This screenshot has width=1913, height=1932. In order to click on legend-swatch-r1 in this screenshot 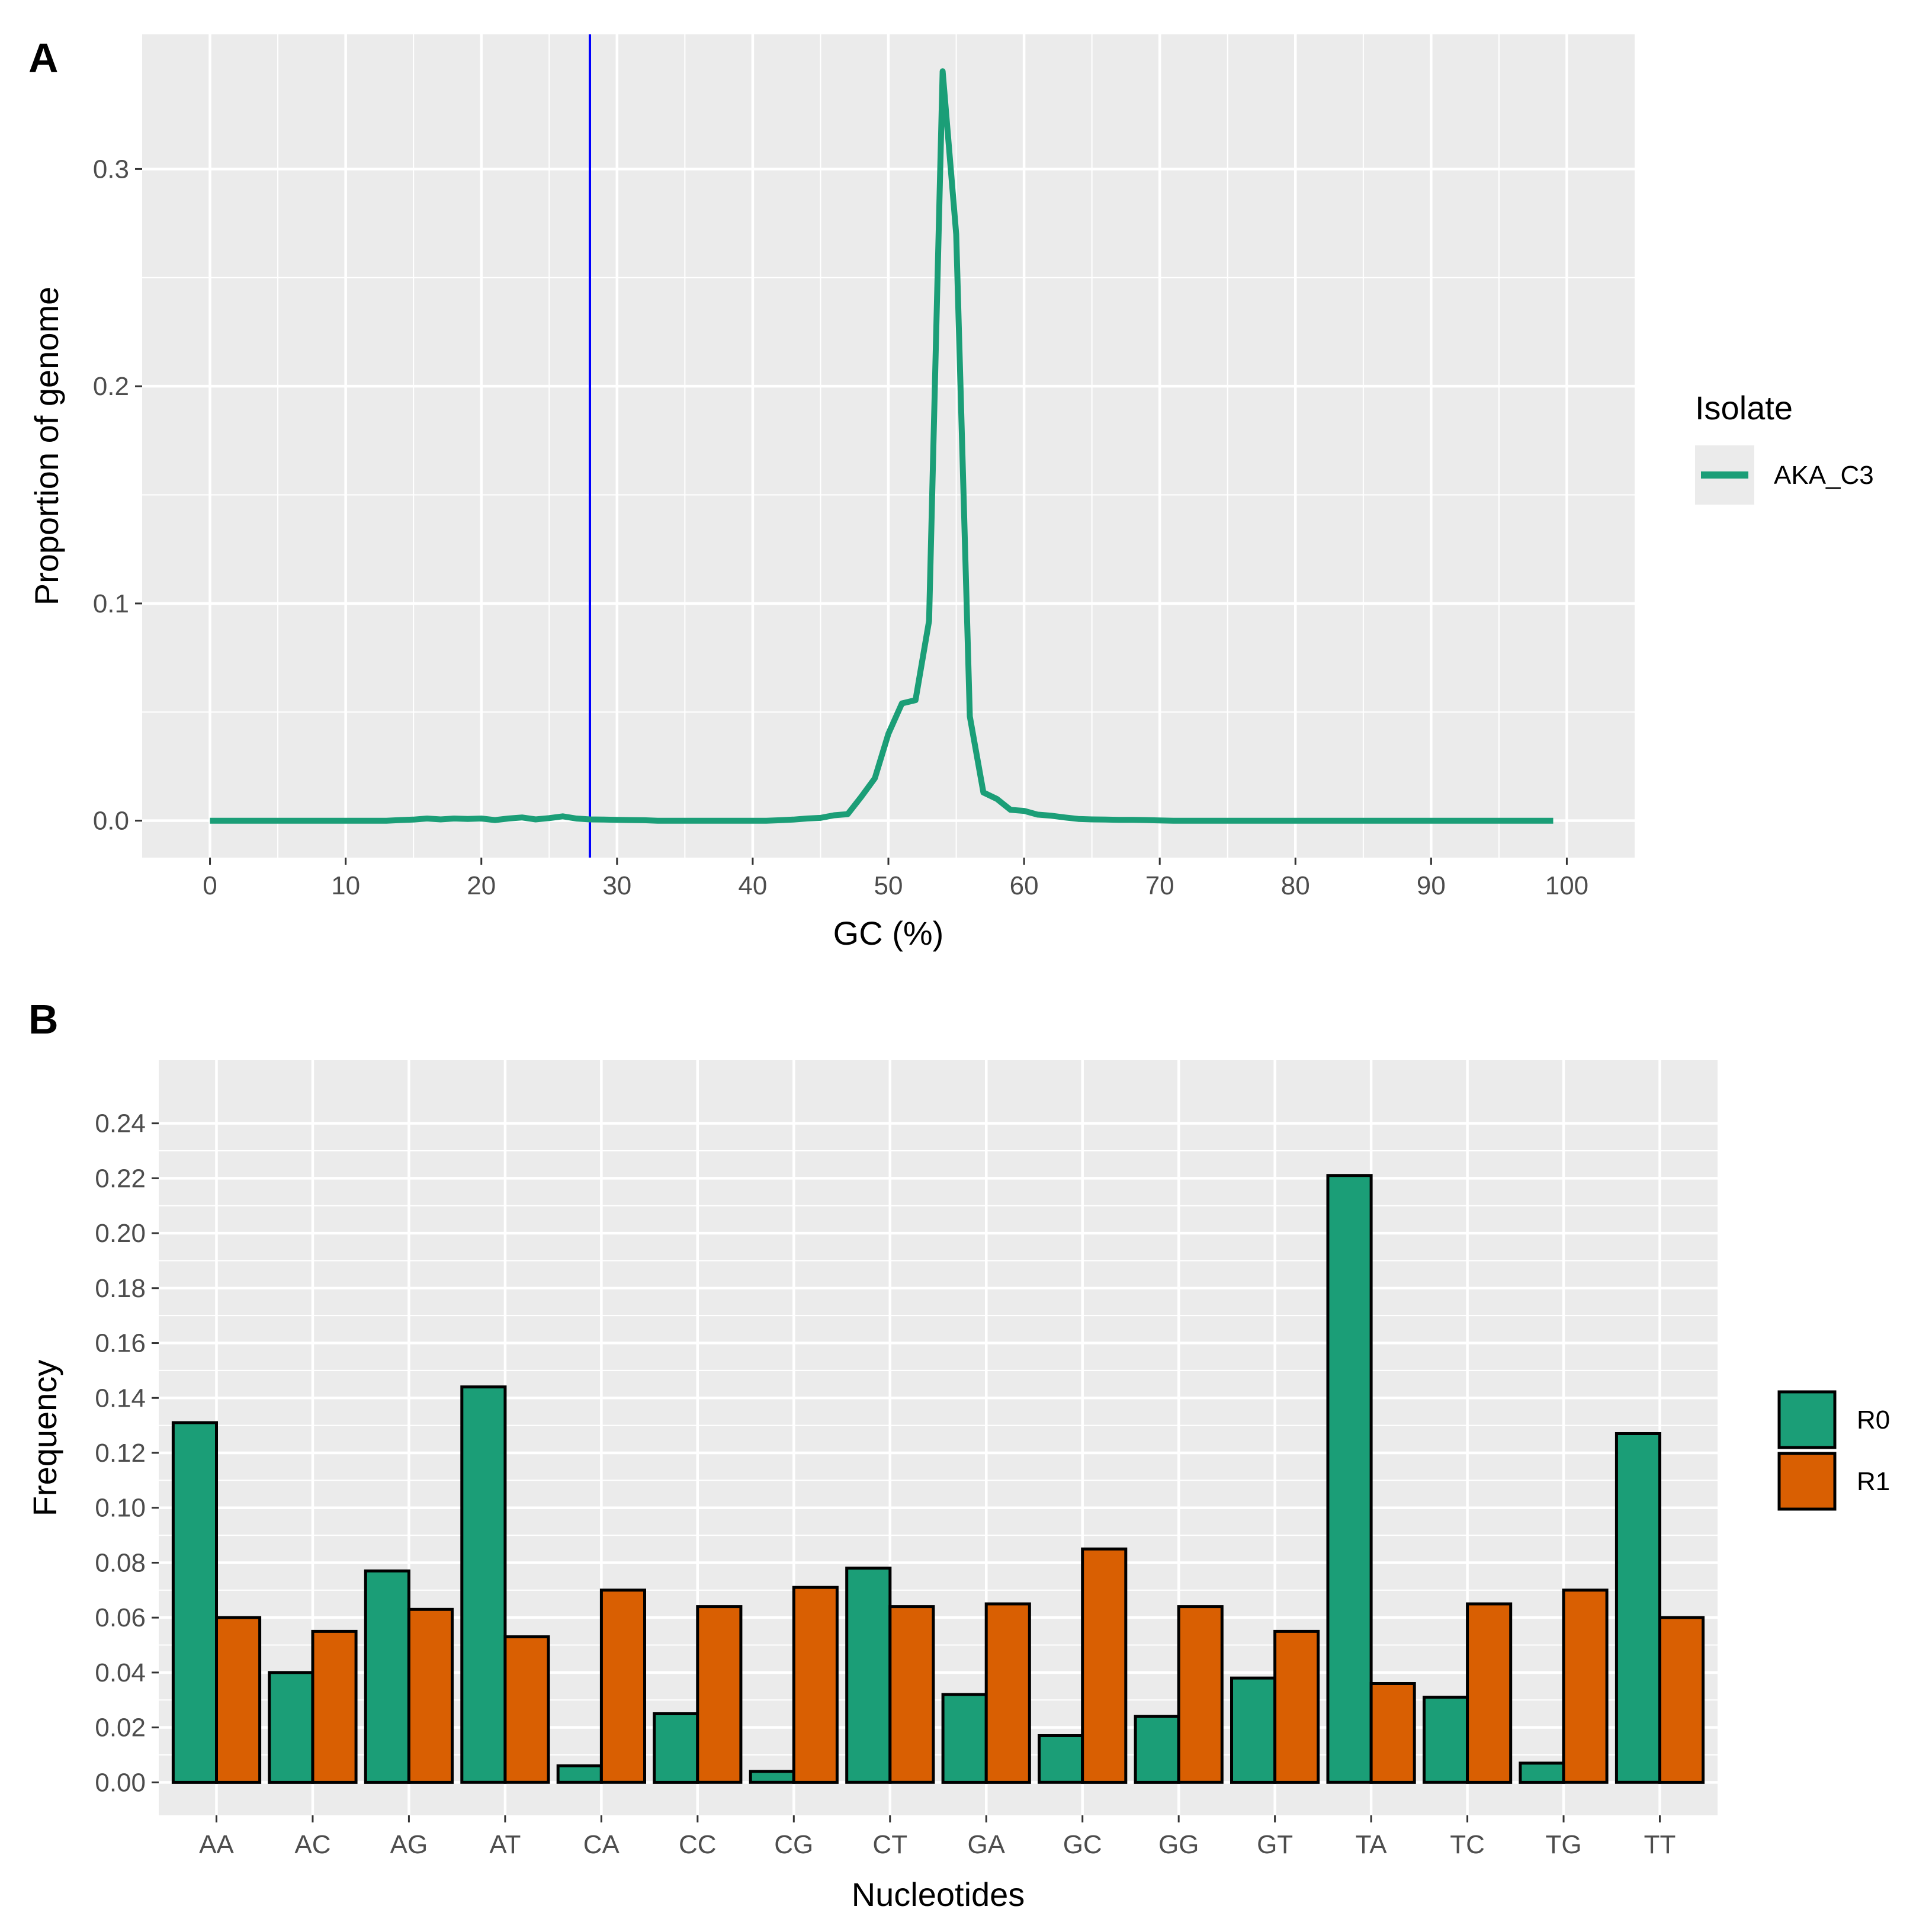, I will do `click(1807, 1481)`.